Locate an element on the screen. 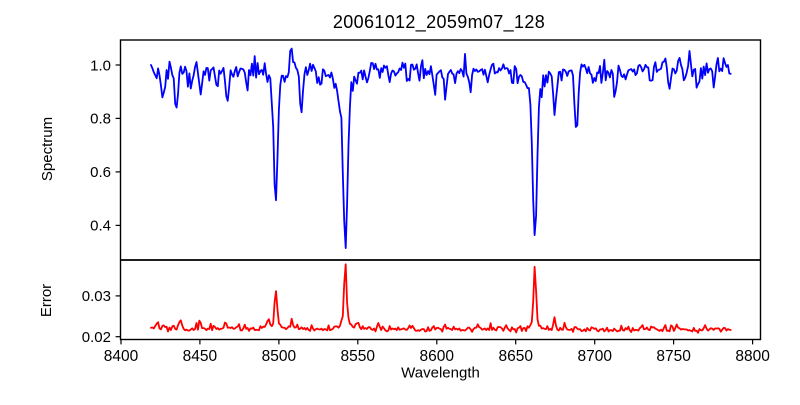 This screenshot has width=800, height=405. svg-text: 8400 is located at coordinates (121, 356).